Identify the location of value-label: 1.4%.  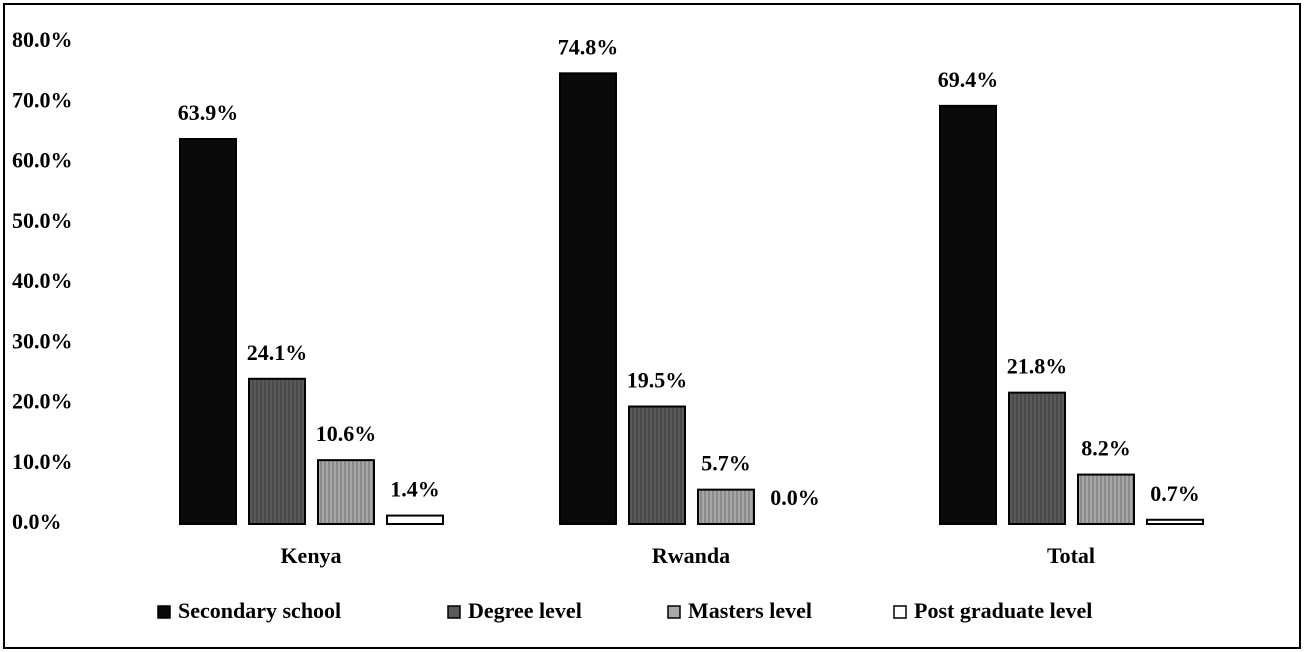
(415, 489).